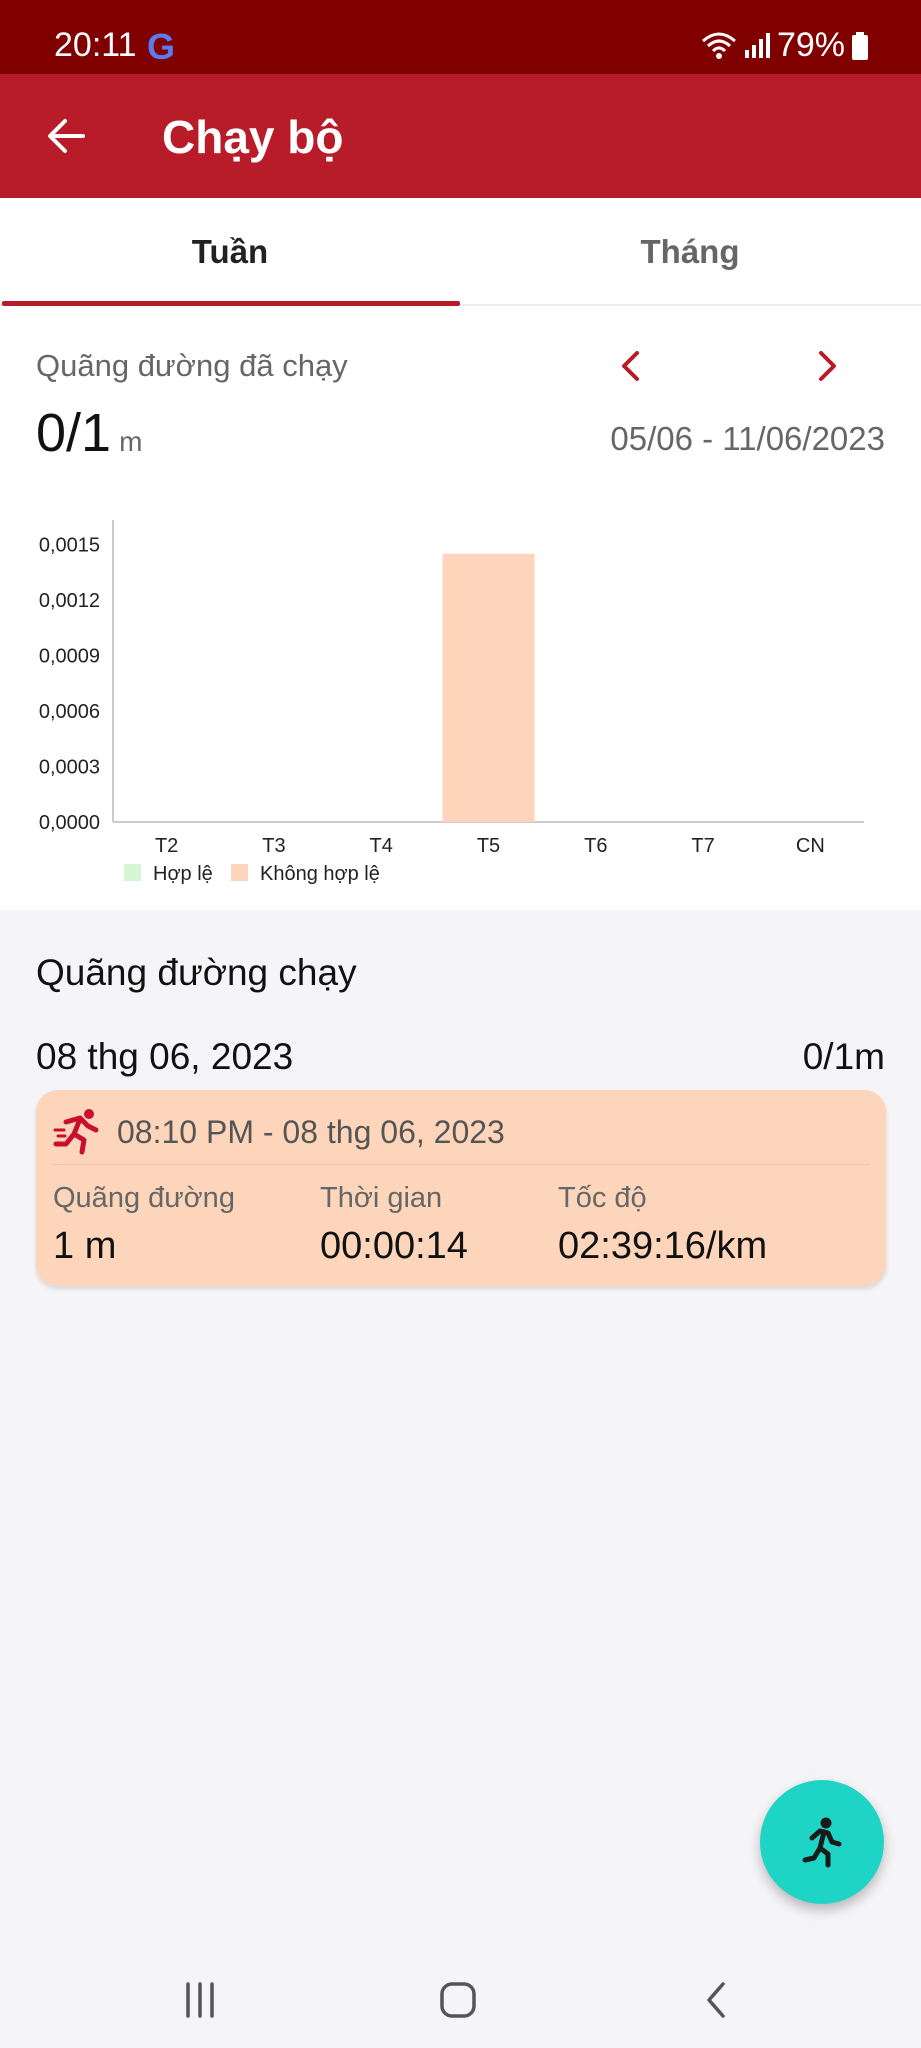 This screenshot has width=921, height=2048. I want to click on section-title: Quãng đường chạy, so click(196, 972).